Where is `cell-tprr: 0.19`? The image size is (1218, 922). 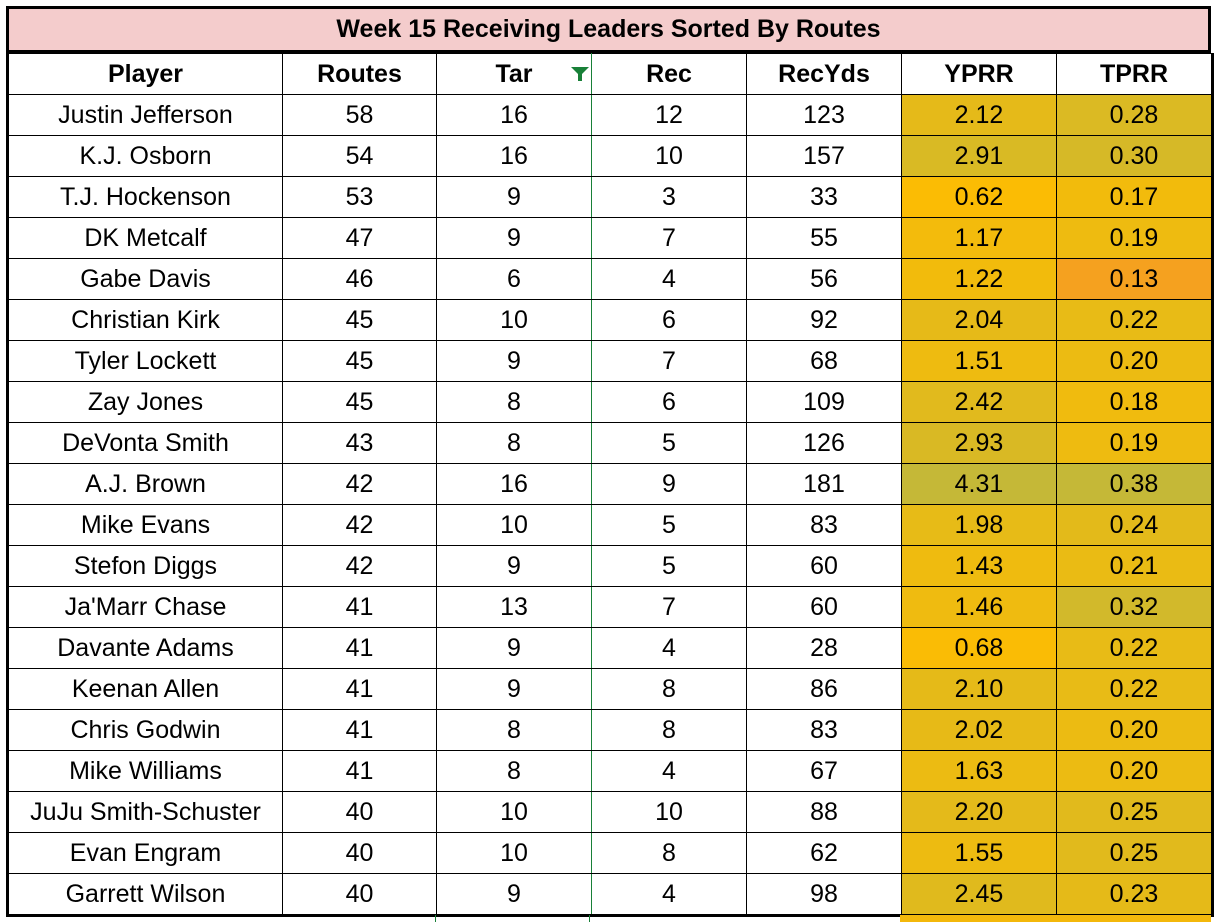
cell-tprr: 0.19 is located at coordinates (1135, 443).